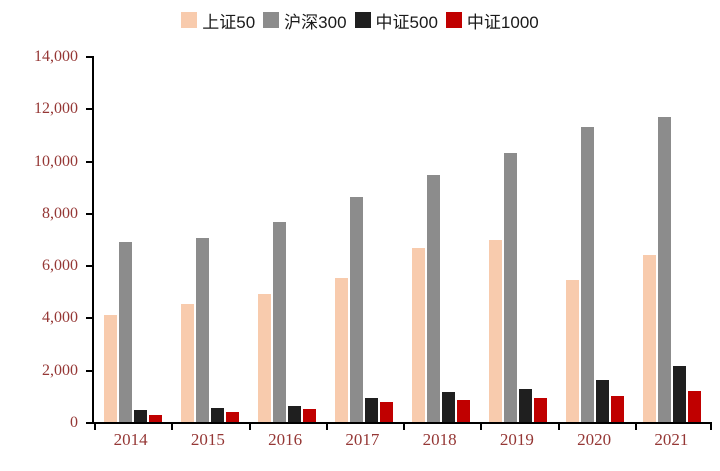  I want to click on x-axis-tick-label: 2015, so click(207, 439).